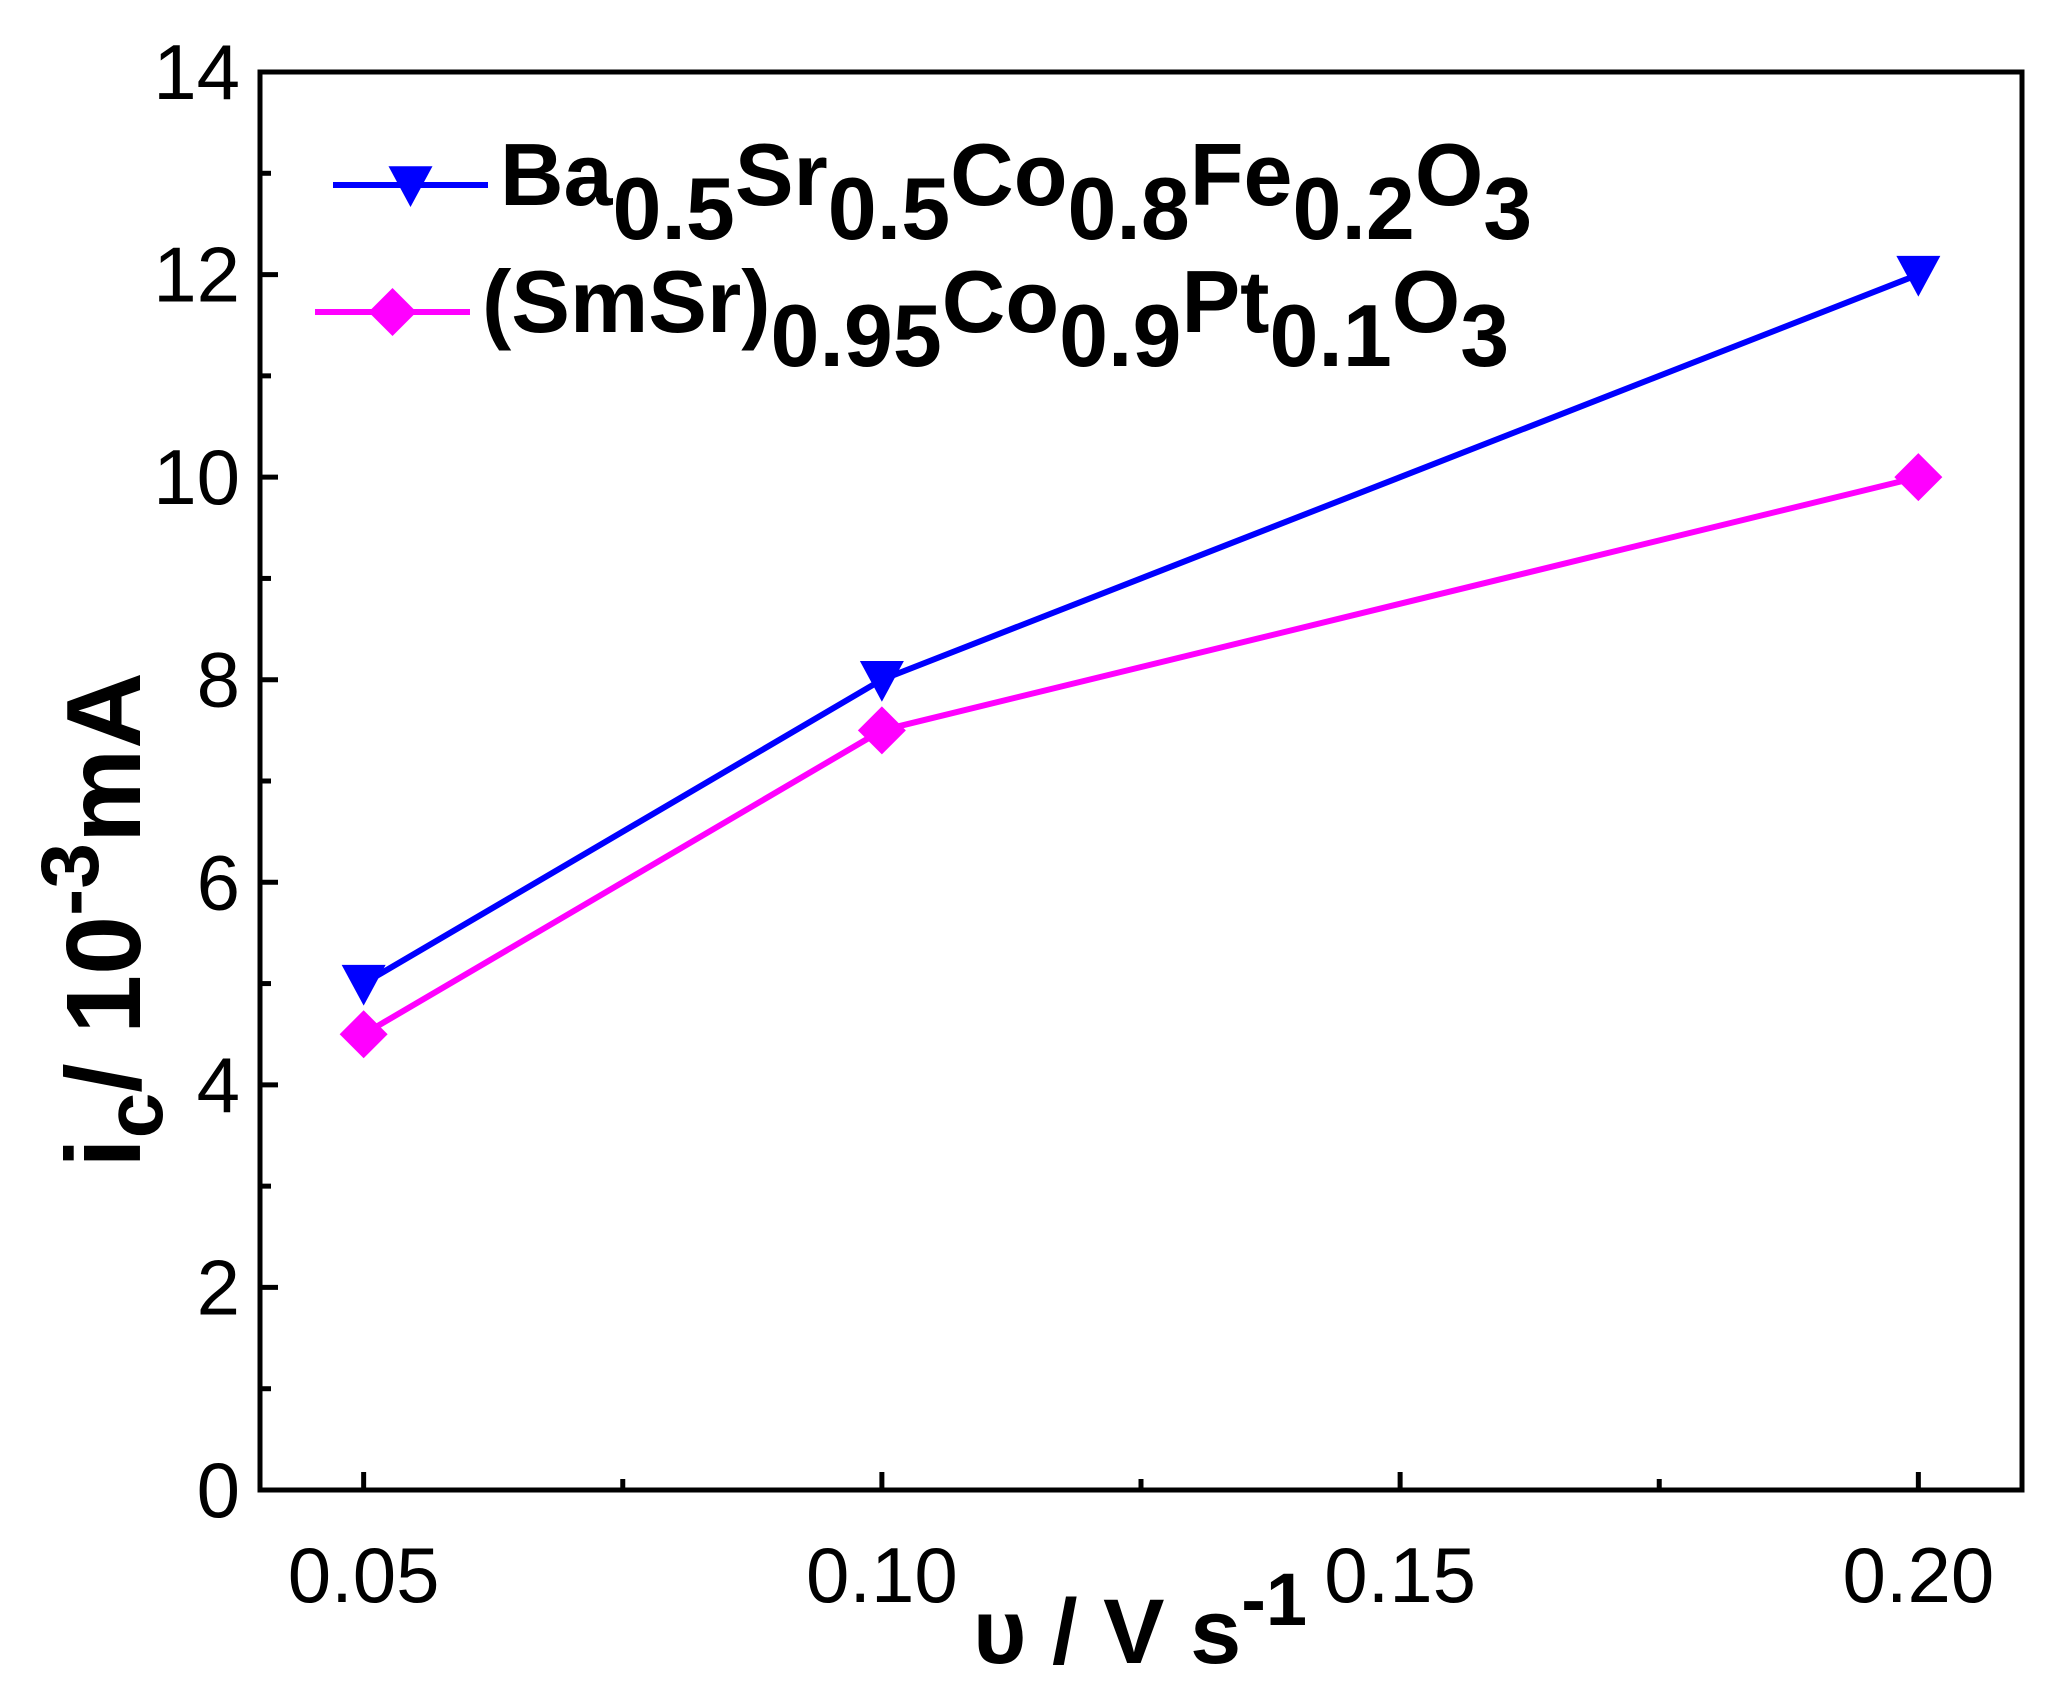 Image resolution: width=2050 pixels, height=1686 pixels. What do you see at coordinates (364, 1575) in the screenshot?
I see `x-tick-label: 0.05` at bounding box center [364, 1575].